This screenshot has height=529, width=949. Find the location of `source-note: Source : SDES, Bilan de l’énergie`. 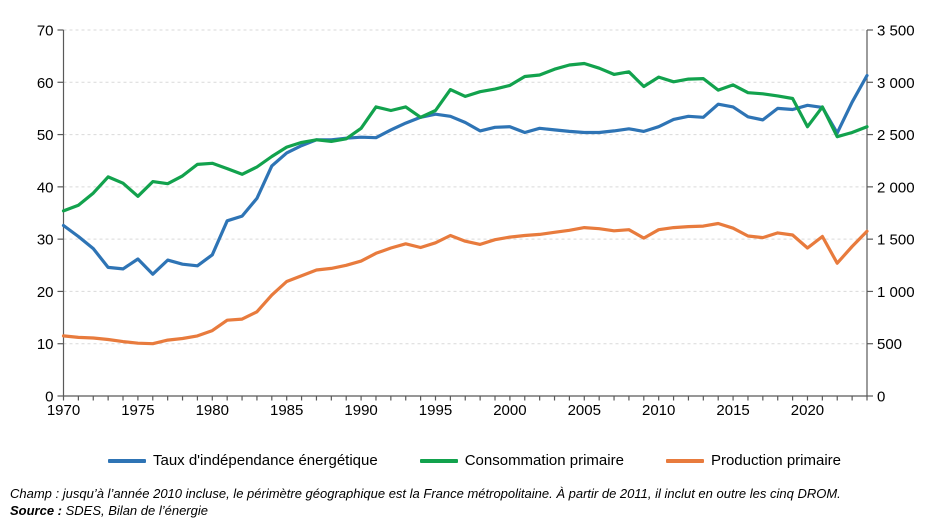

source-note: Source : SDES, Bilan de l’énergie is located at coordinates (476, 511).